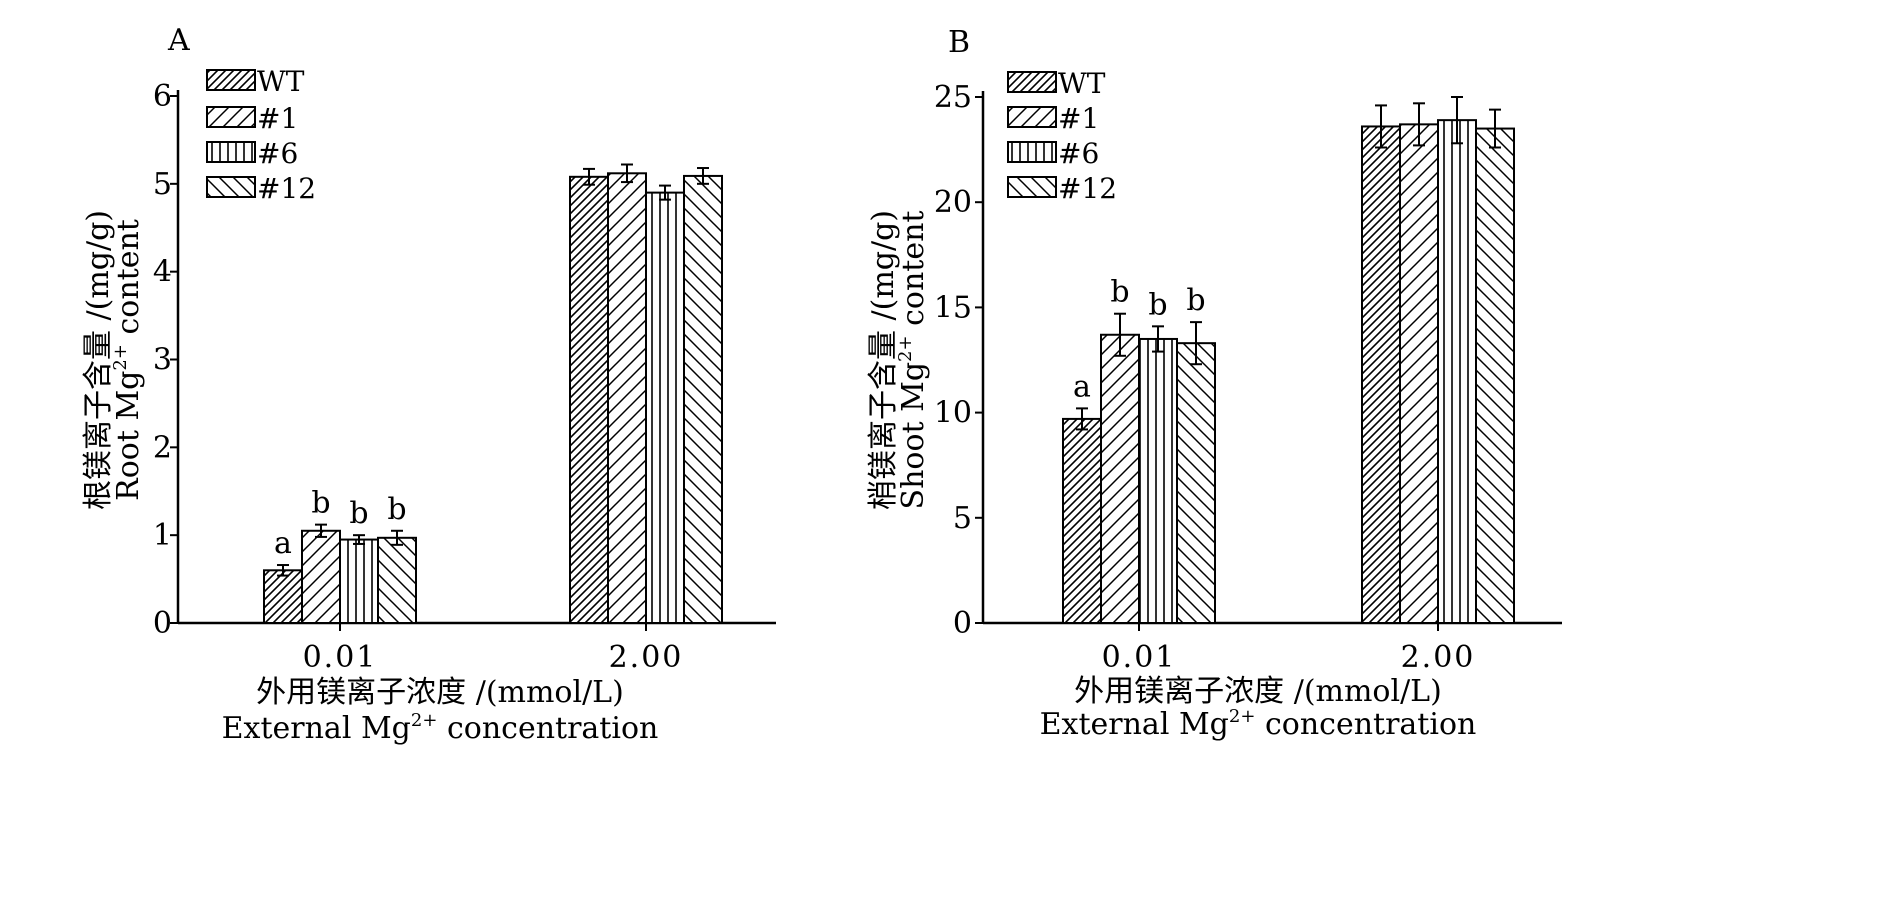 Image resolution: width=1890 pixels, height=916 pixels. What do you see at coordinates (883, 360) in the screenshot?
I see `y-axis-title-cn: 梢镁离子含量 /(mg/g)` at bounding box center [883, 360].